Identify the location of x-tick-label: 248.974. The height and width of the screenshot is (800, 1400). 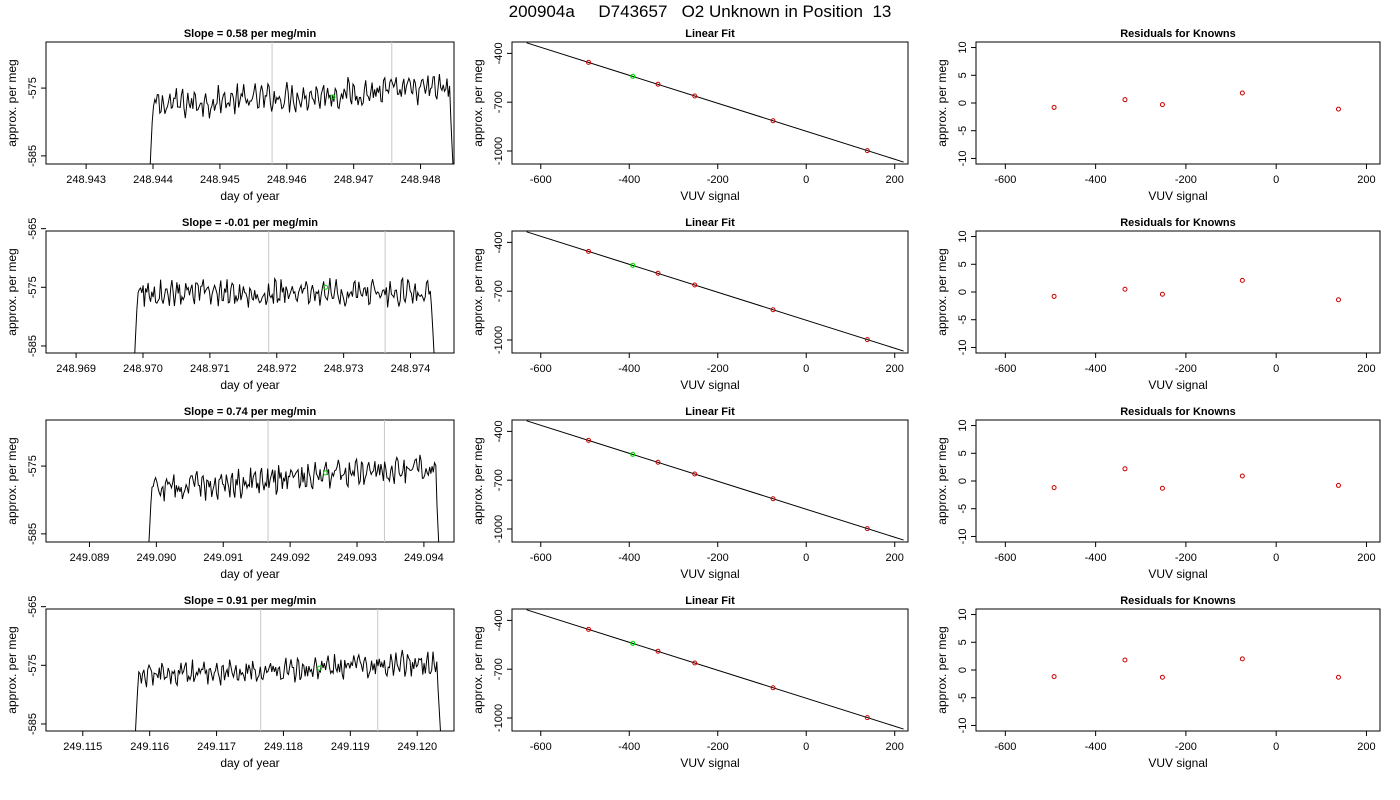
(411, 369).